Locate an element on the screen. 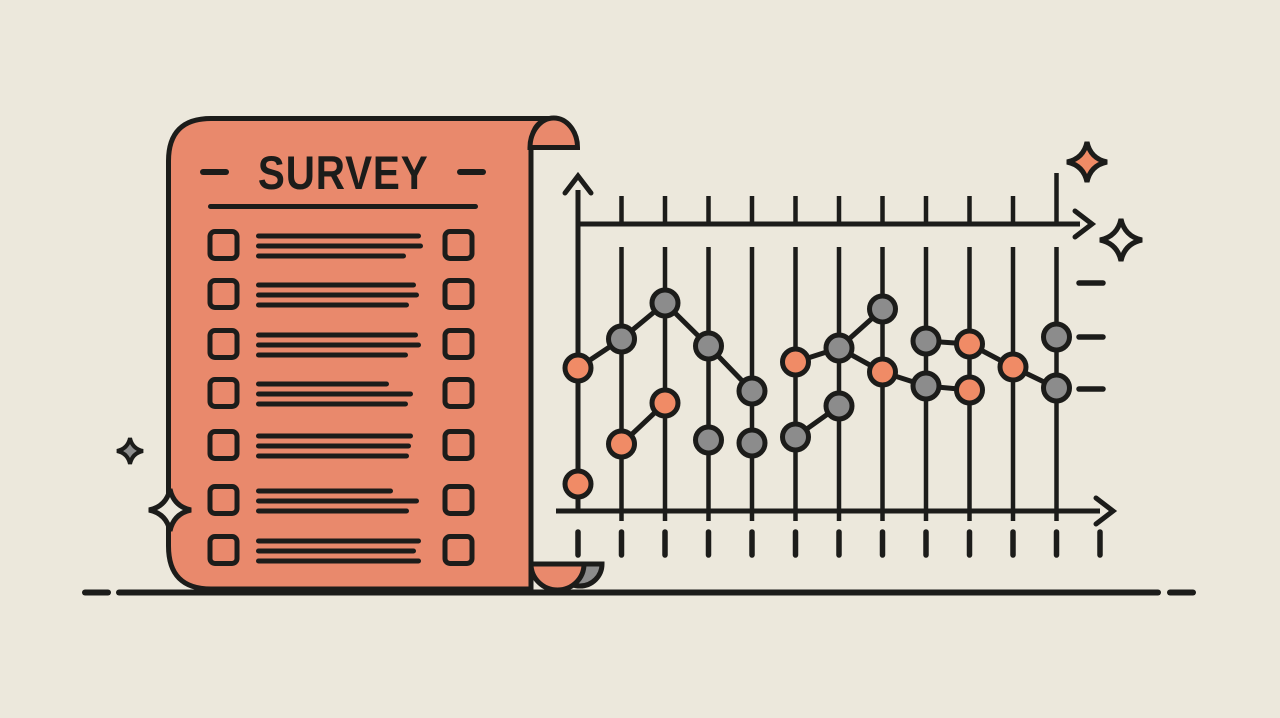 The width and height of the screenshot is (1280, 718). survey-title-text: SURVEY is located at coordinates (343, 172).